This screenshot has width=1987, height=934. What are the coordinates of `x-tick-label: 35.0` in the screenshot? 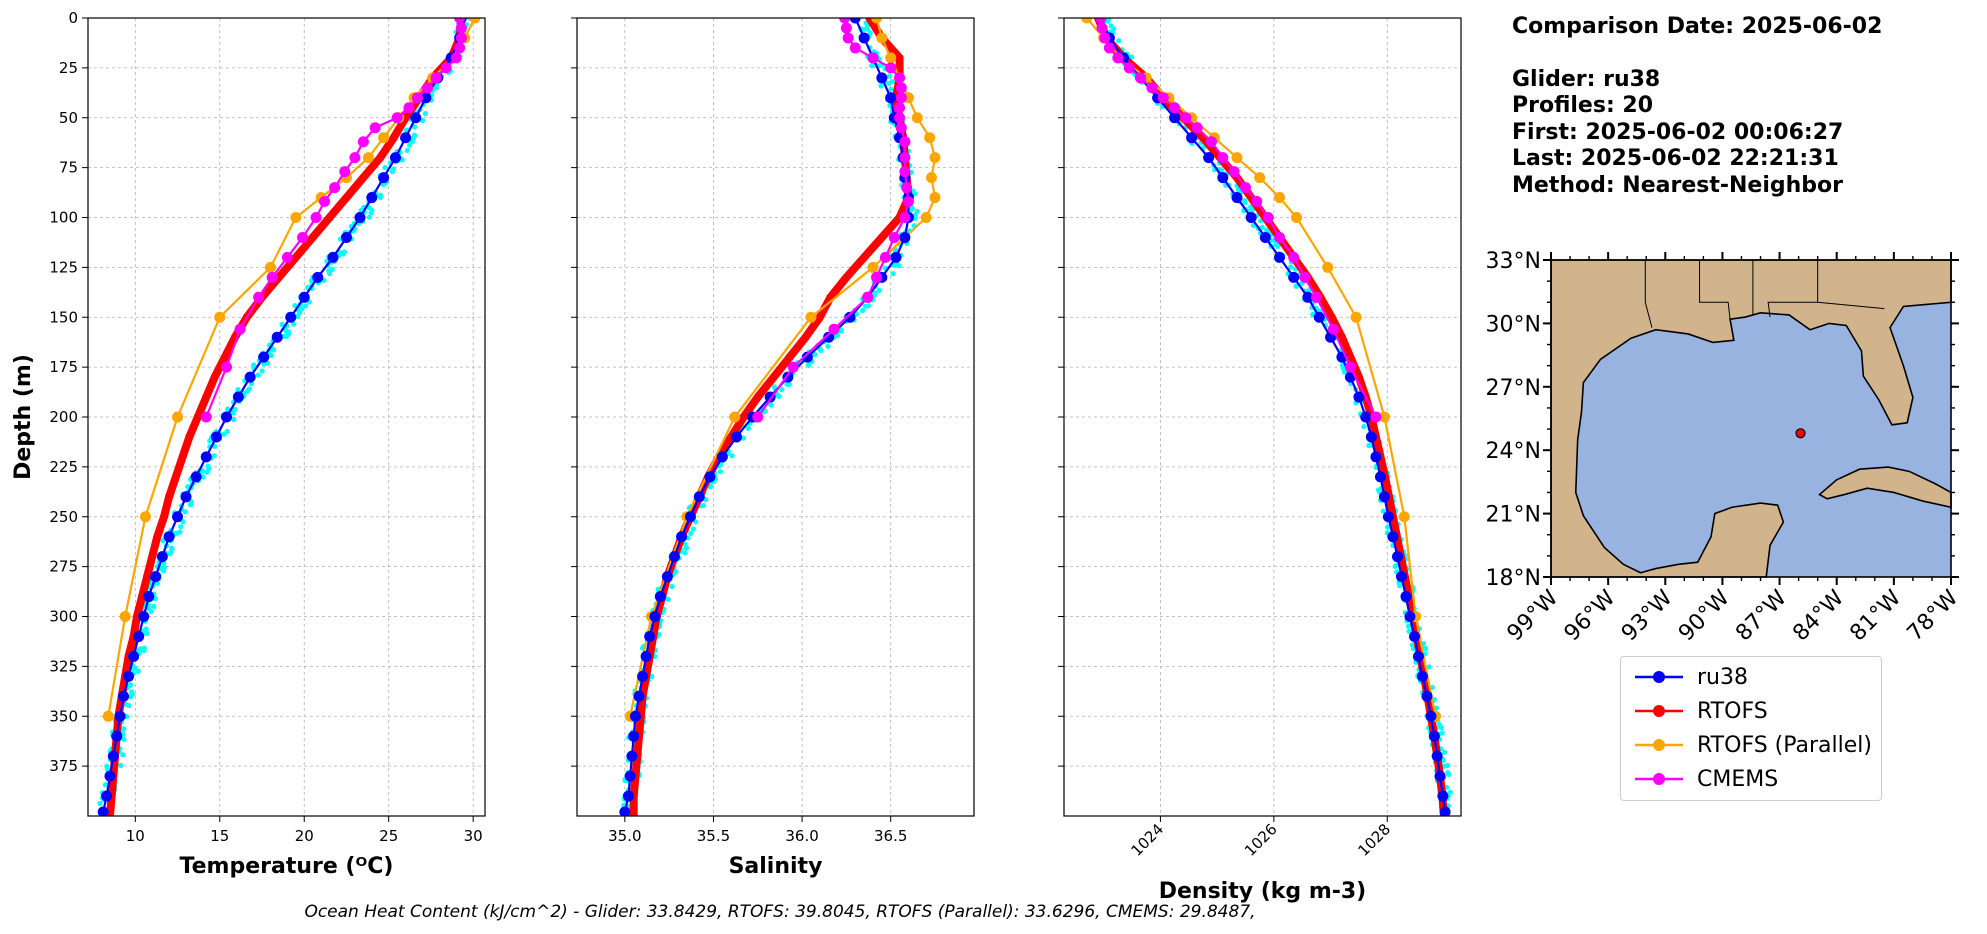 It's located at (624, 836).